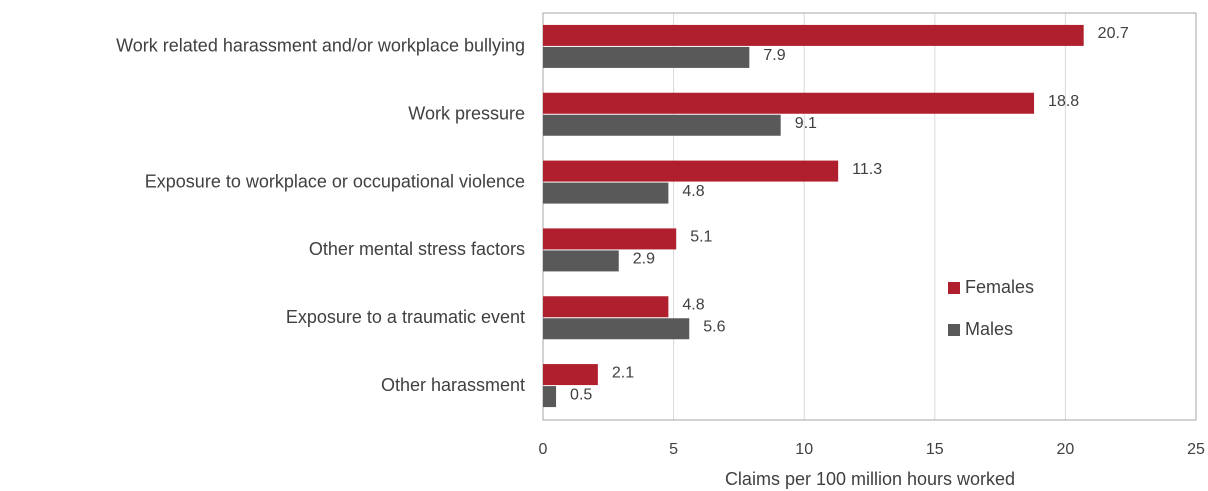  Describe the element at coordinates (673, 449) in the screenshot. I see `x-tick-label: 5` at that location.